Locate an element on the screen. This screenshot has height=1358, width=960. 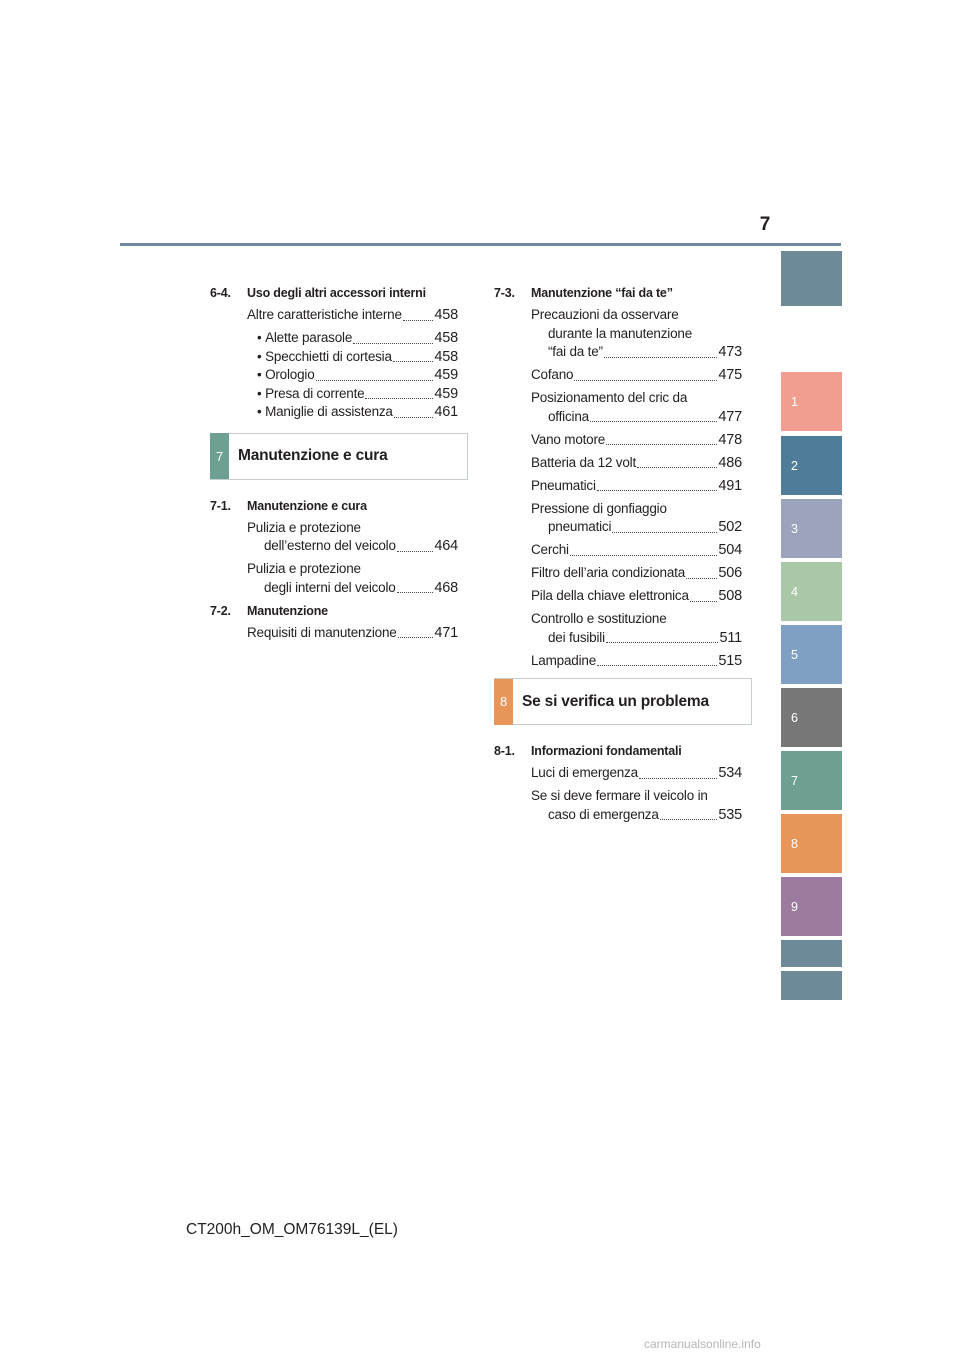
entry-text: Pulizia e protezione is located at coordinates (304, 568).